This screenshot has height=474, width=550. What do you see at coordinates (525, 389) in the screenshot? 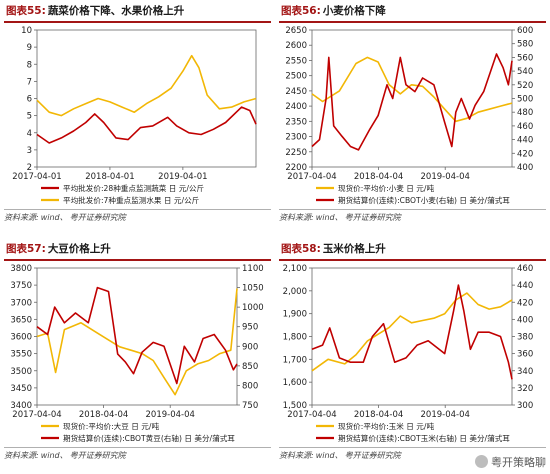
I see `right-tick-label: 320` at bounding box center [525, 389].